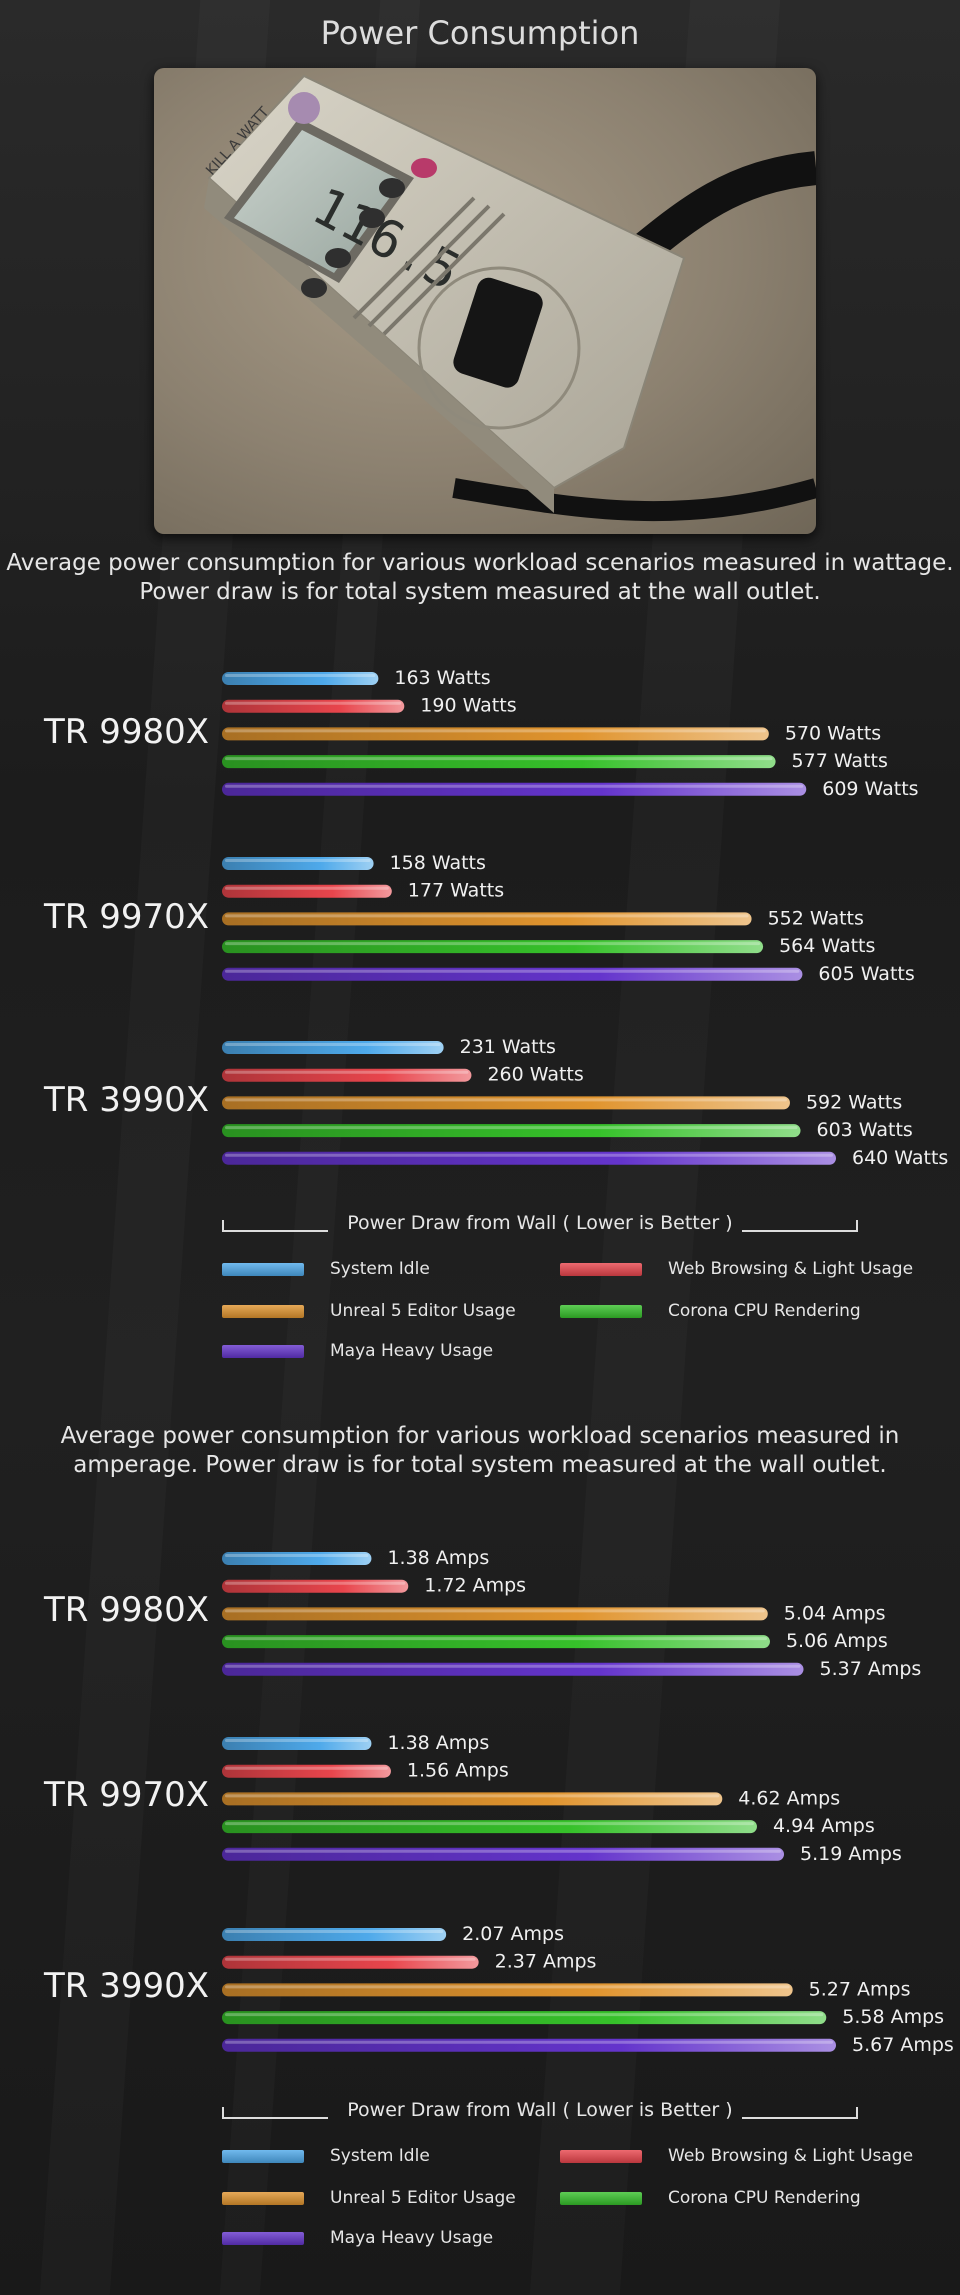 This screenshot has height=2295, width=960. Describe the element at coordinates (127, 917) in the screenshot. I see `chart1-group-label-1: TR 9970X` at that location.